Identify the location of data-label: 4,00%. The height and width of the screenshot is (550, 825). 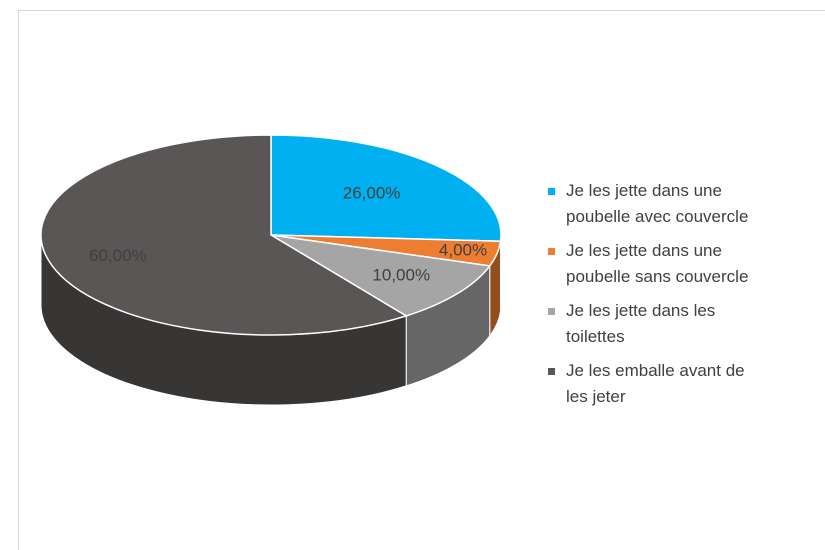
(463, 249).